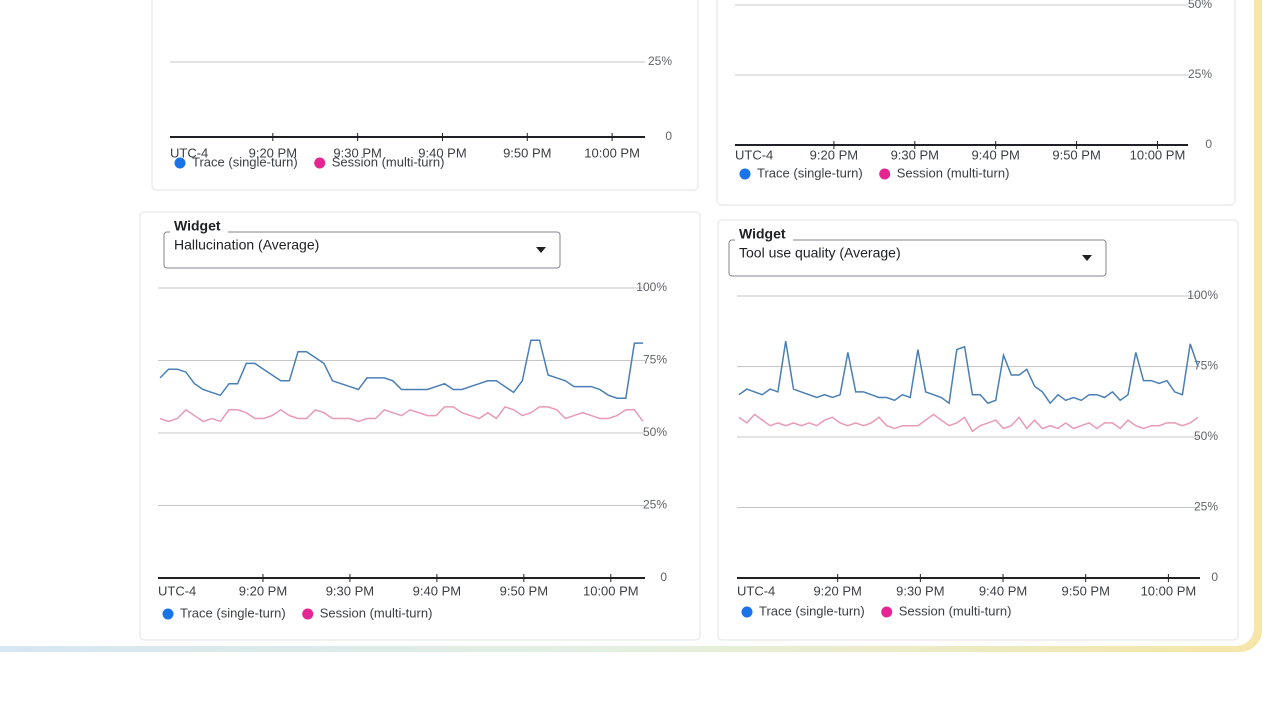 This screenshot has width=1280, height=720. What do you see at coordinates (820, 253) in the screenshot?
I see `widget-selection: Tool use quality (Average)` at bounding box center [820, 253].